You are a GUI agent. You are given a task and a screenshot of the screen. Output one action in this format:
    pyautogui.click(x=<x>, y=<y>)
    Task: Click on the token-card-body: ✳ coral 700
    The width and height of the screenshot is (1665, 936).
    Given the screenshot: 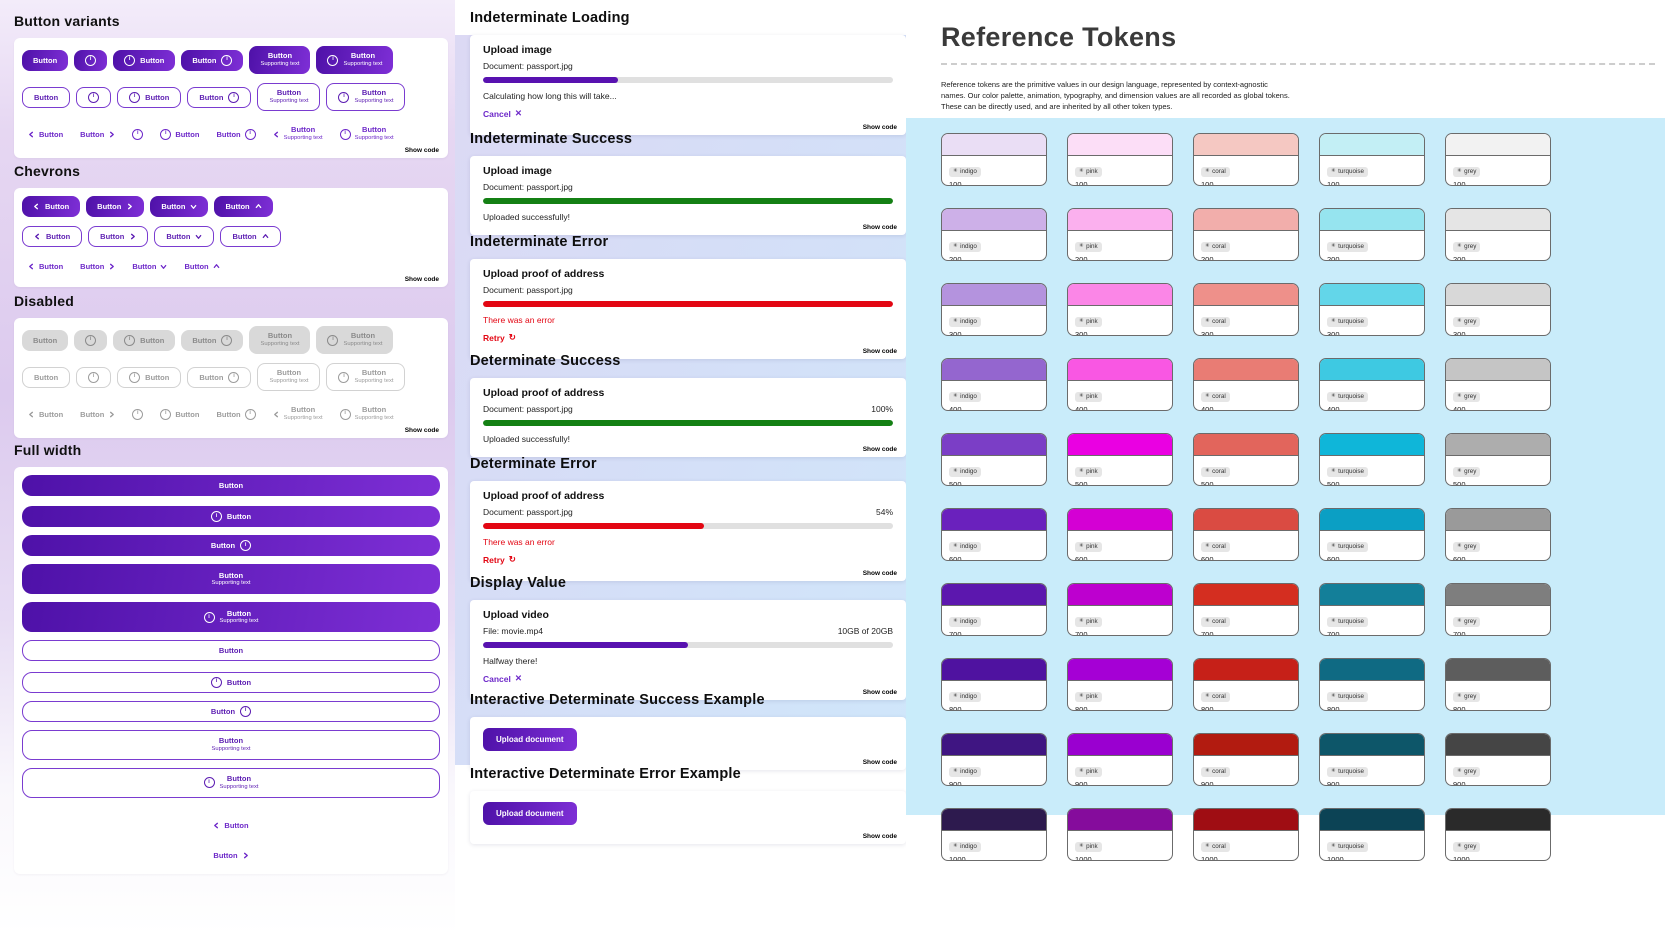 What is the action you would take?
    pyautogui.click(x=1246, y=620)
    